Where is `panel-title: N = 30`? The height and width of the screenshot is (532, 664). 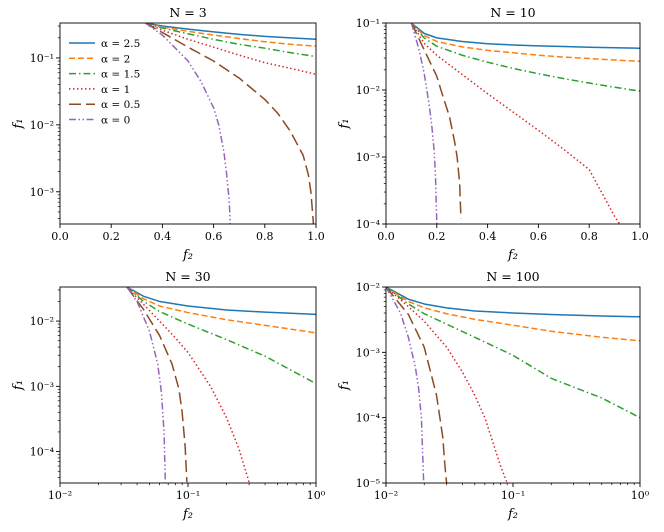
panel-title: N = 30 is located at coordinates (187, 276).